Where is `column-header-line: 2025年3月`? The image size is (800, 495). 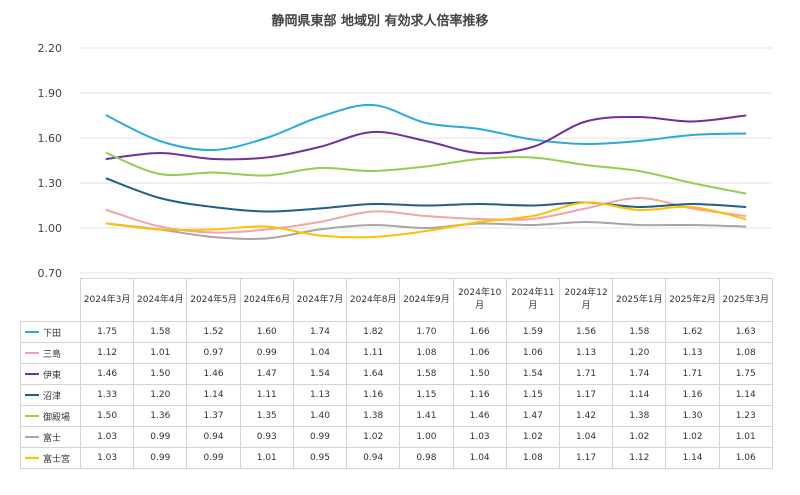 column-header-line: 2025年3月 is located at coordinates (746, 299).